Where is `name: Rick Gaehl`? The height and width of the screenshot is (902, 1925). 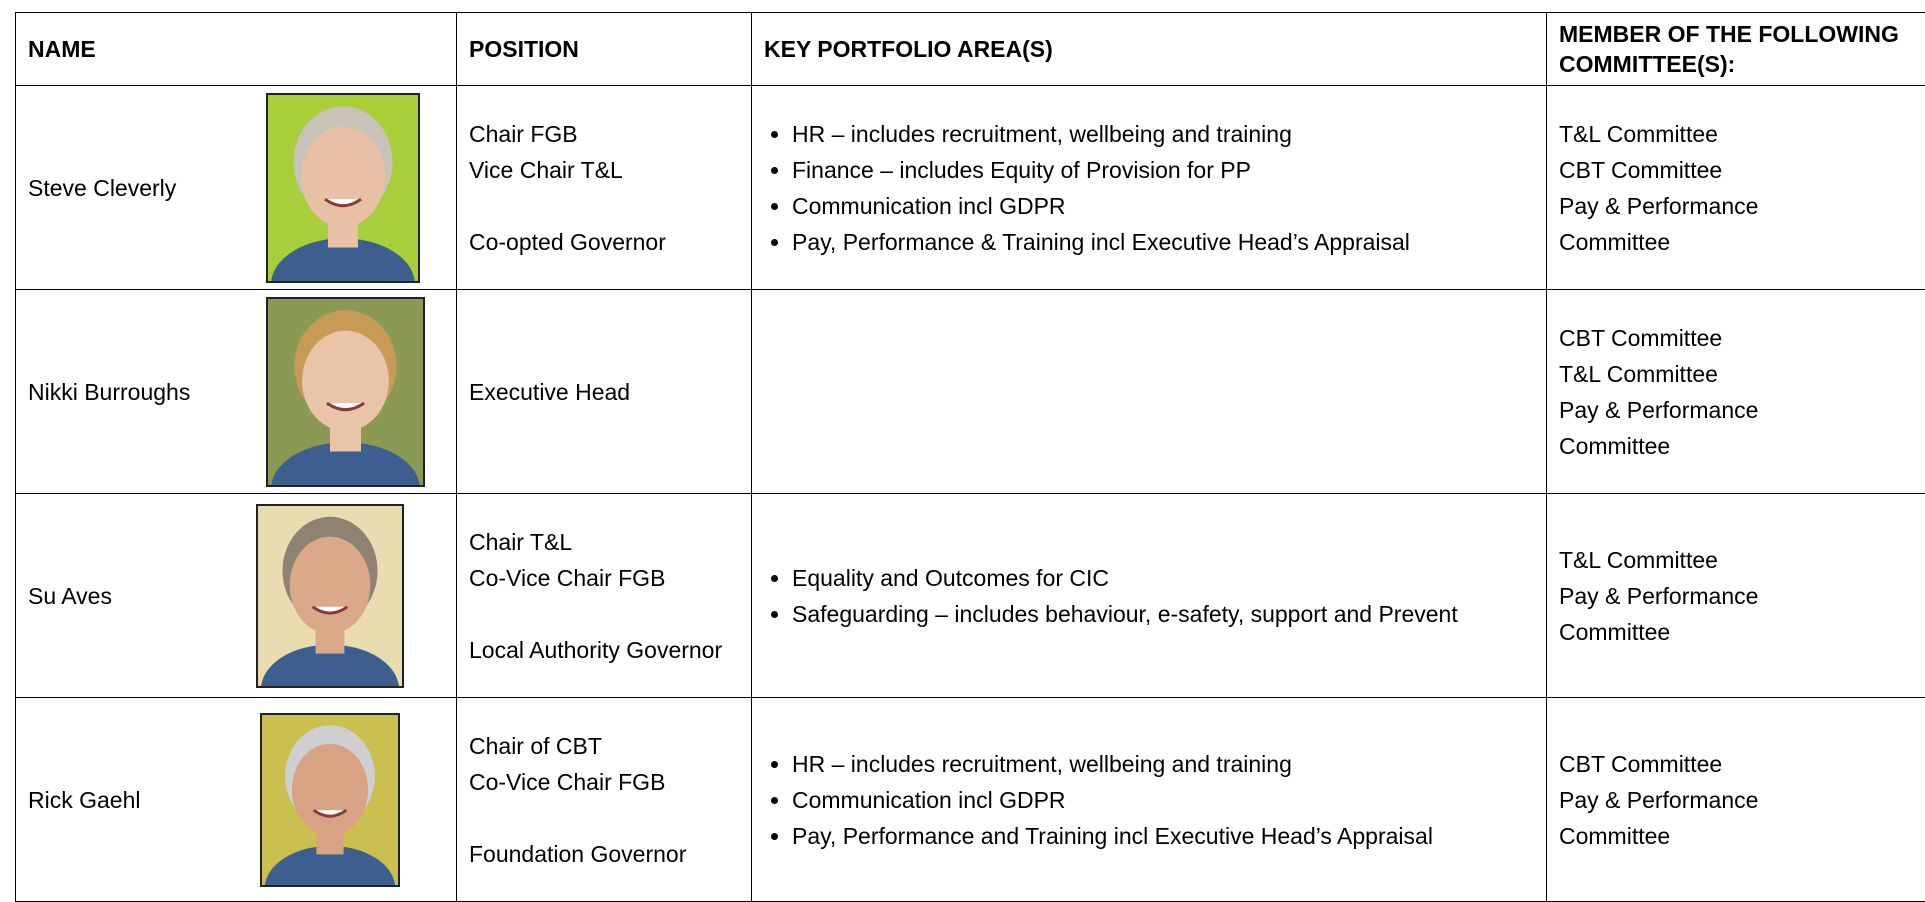 name: Rick Gaehl is located at coordinates (84, 800).